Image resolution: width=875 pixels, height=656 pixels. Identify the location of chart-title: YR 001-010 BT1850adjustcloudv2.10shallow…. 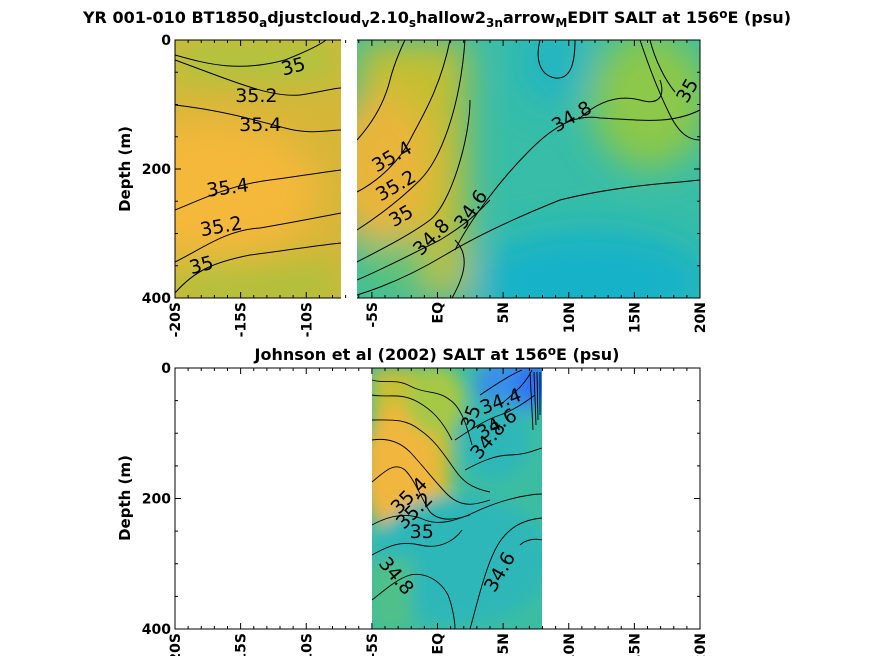
(436, 18).